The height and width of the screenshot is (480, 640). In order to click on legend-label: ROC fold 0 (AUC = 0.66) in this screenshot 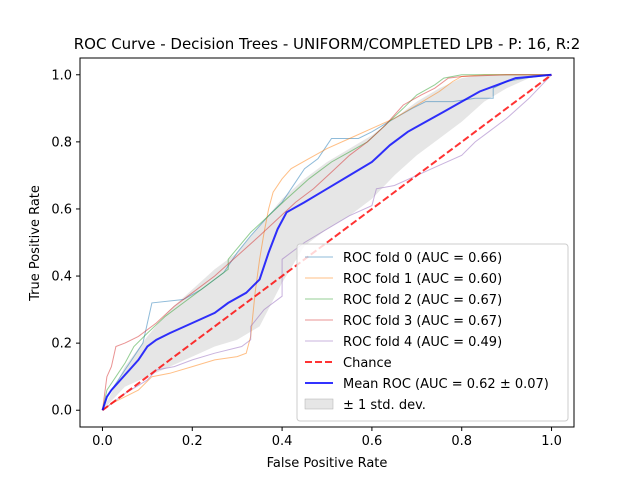, I will do `click(422, 258)`.